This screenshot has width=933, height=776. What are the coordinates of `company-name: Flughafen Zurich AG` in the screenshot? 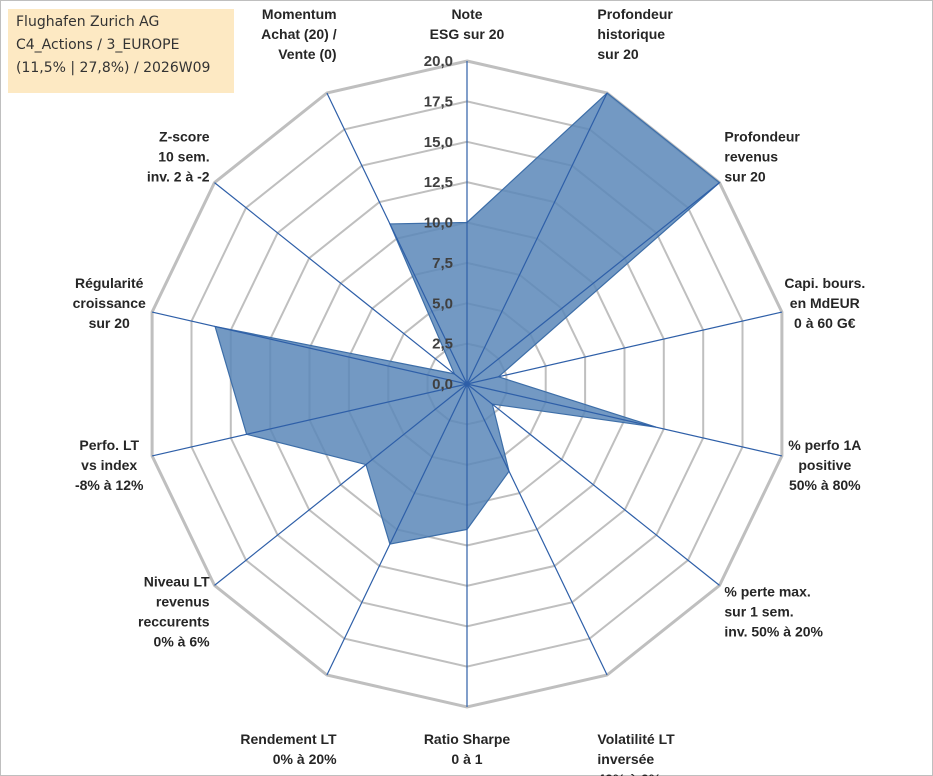 It's located at (88, 22).